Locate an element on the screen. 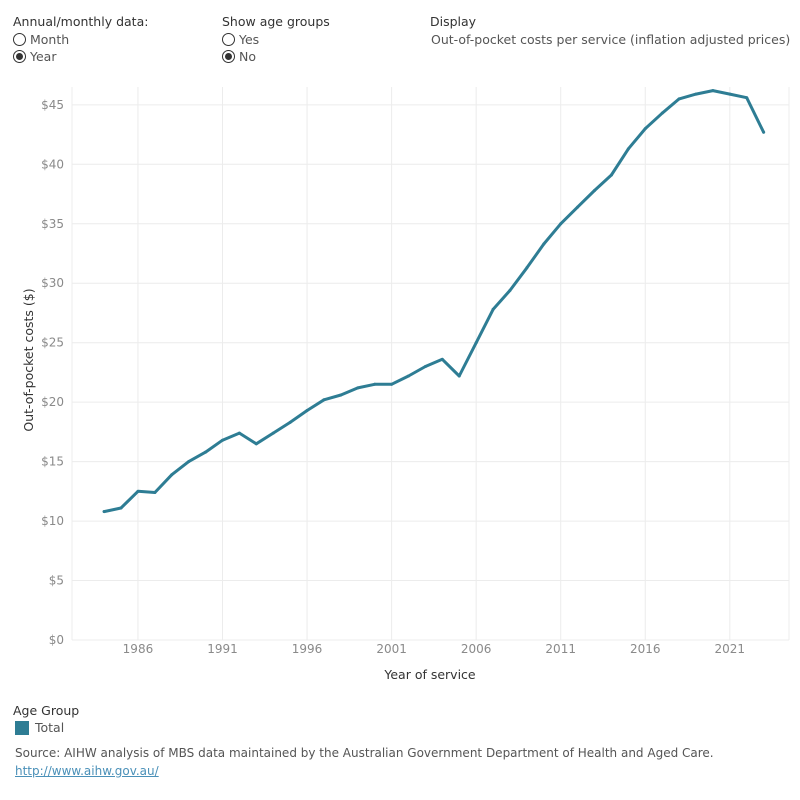 The height and width of the screenshot is (800, 800). radio-year-label: Year is located at coordinates (43, 56).